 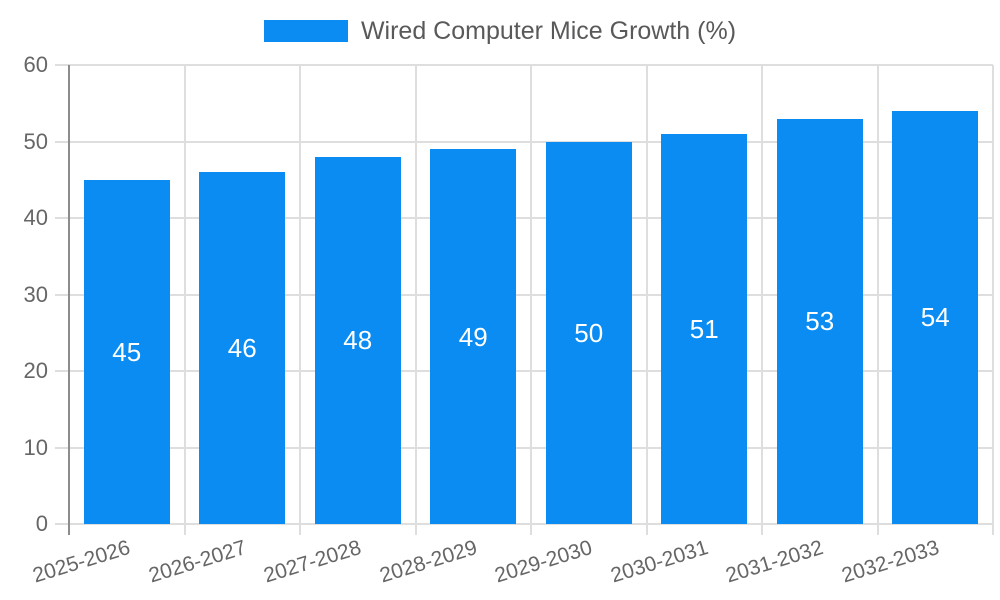 I want to click on bar-2031-2032: 53, so click(x=819, y=321).